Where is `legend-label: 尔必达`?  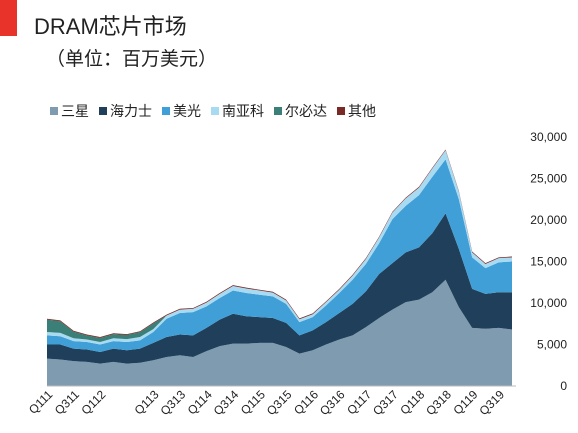
legend-label: 尔必达 is located at coordinates (306, 111).